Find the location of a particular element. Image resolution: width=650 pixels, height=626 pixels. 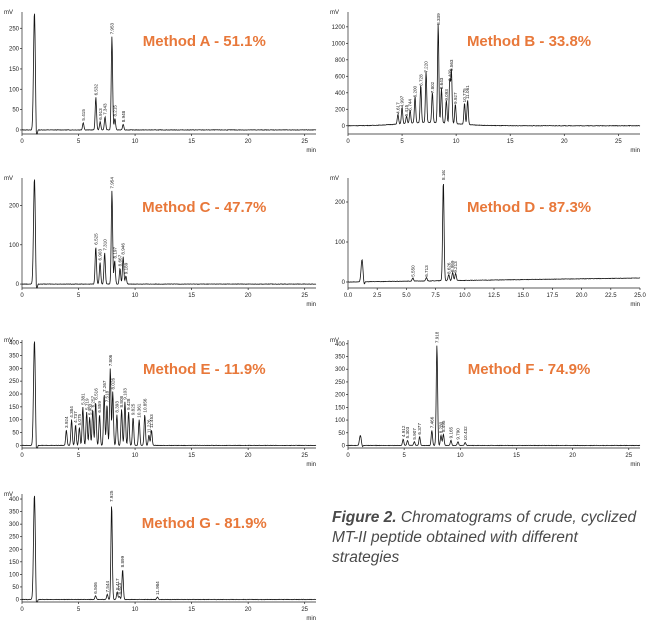

peak-label: 10.856 is located at coordinates (144, 405).